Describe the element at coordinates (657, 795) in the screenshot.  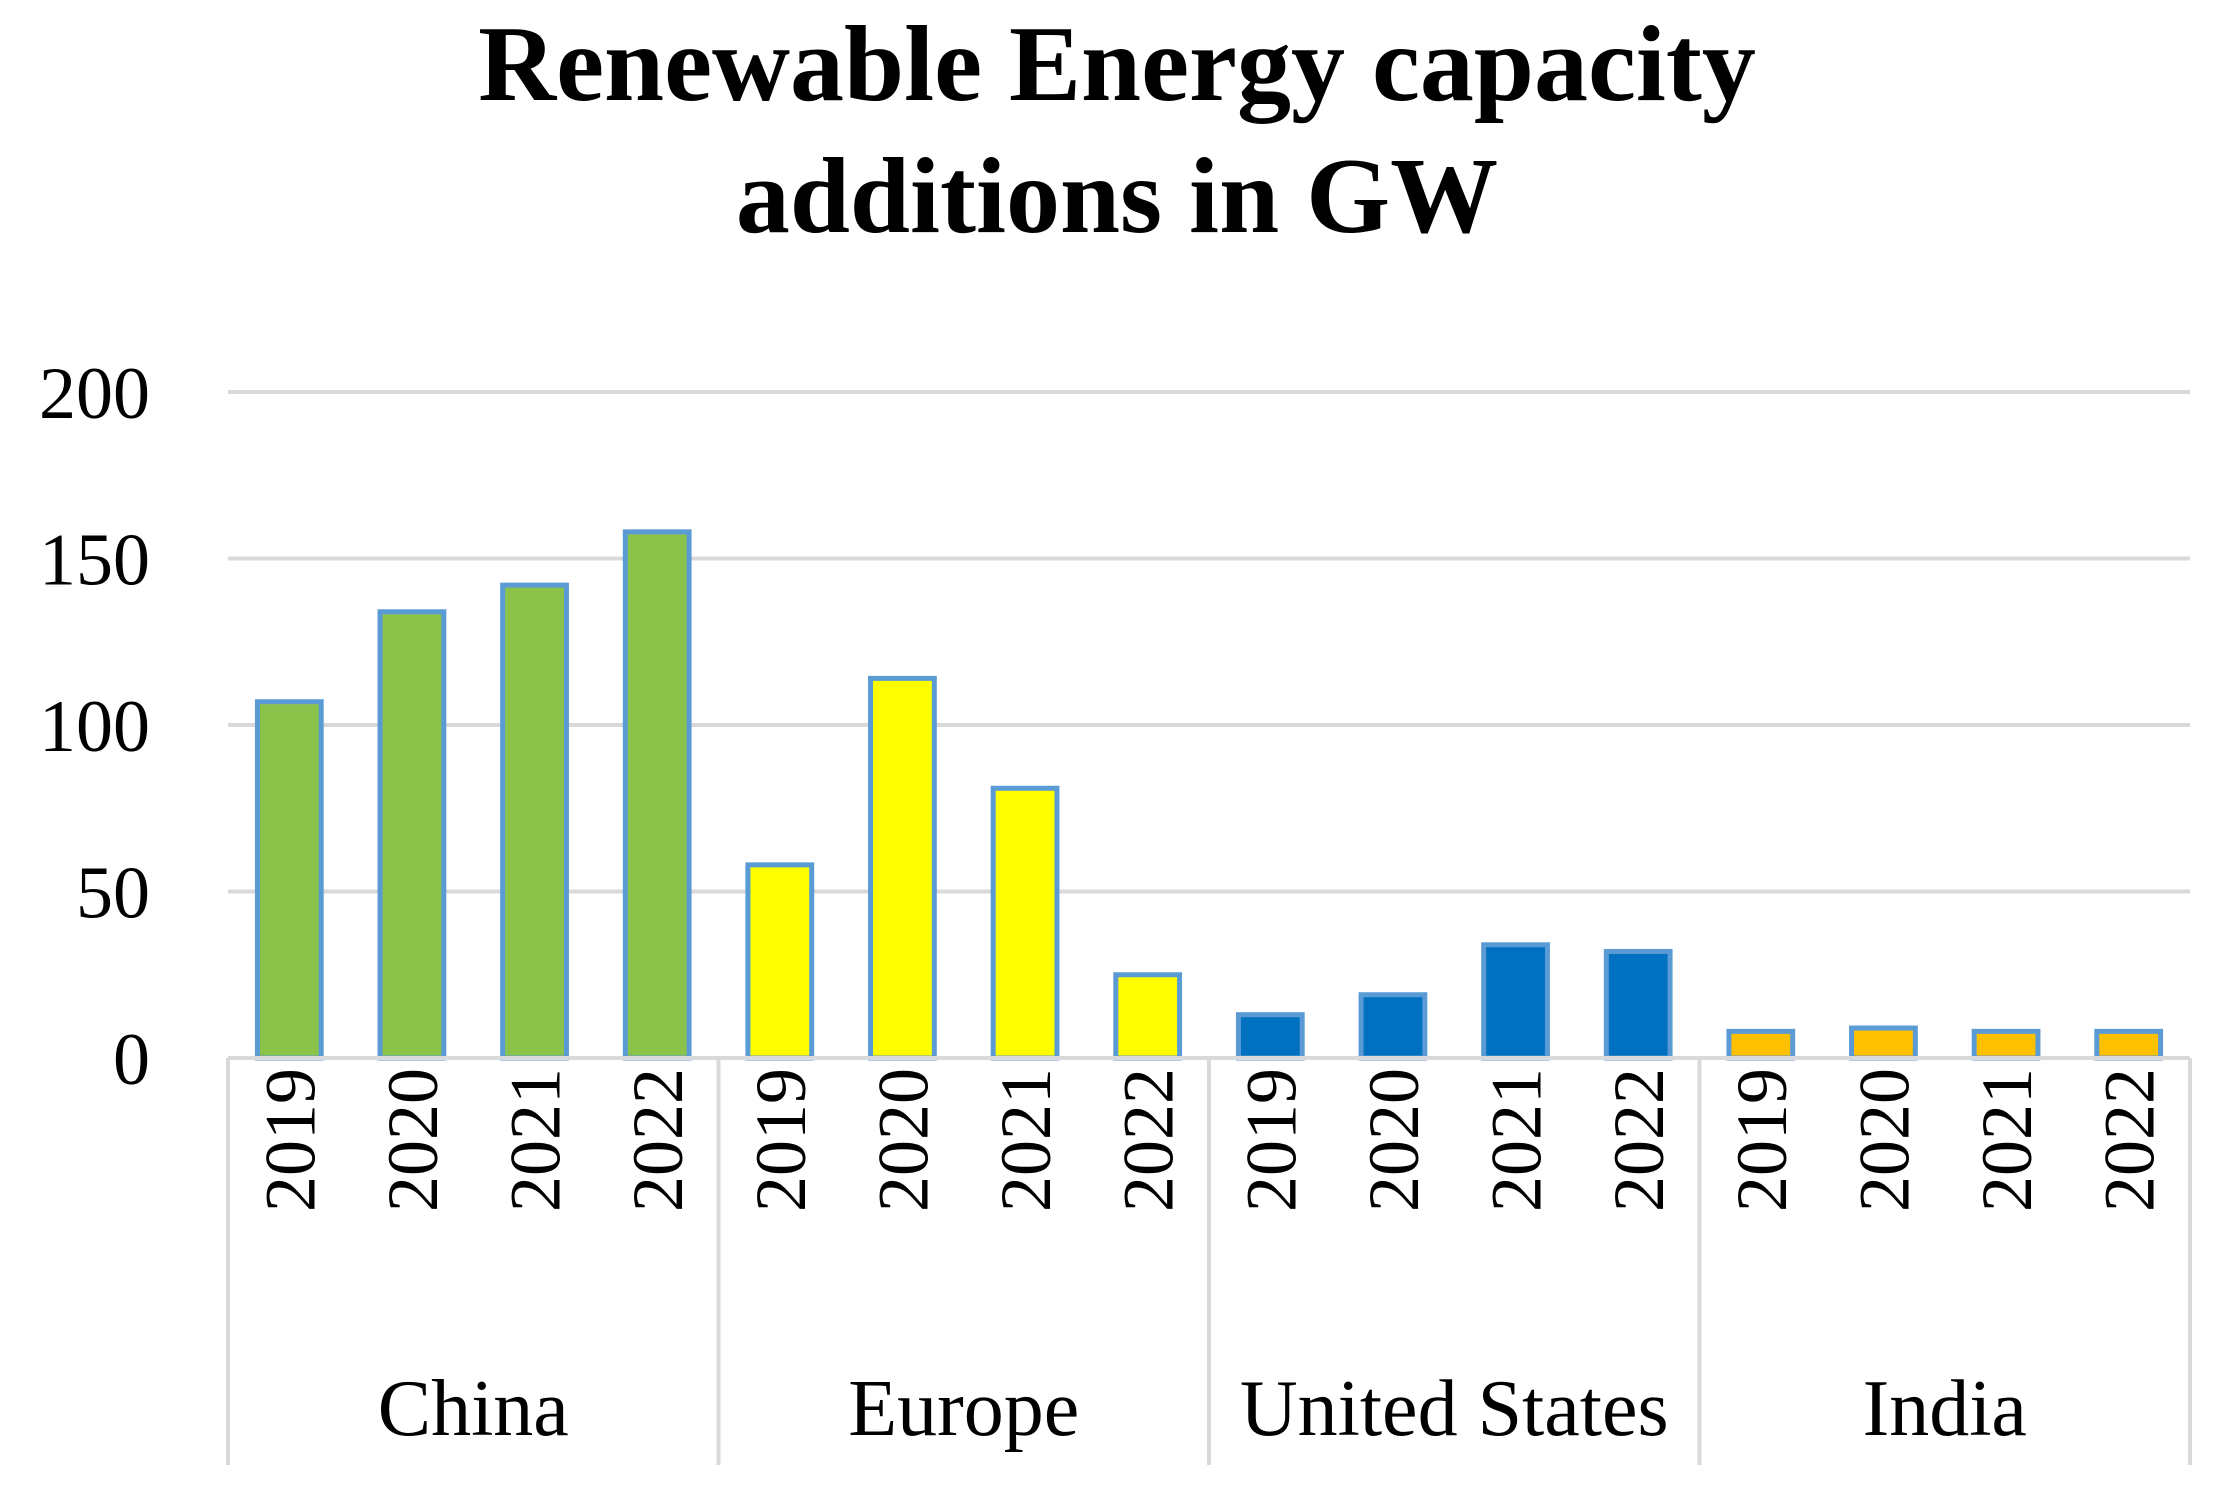
I see `bar-china-2022` at that location.